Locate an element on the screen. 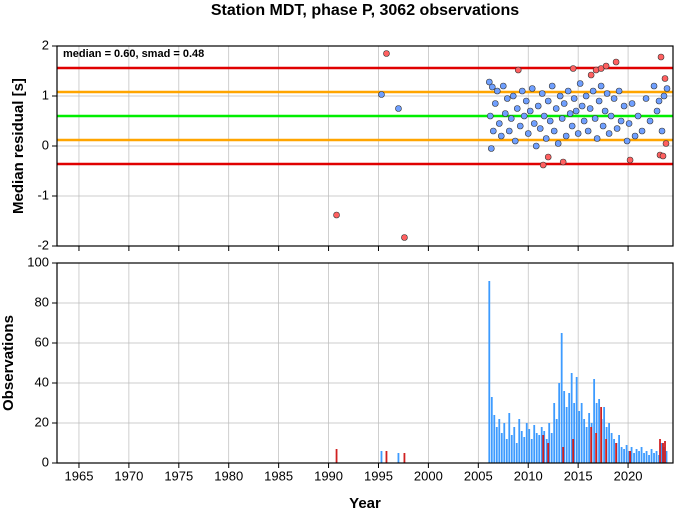 The image size is (677, 511). x-tick-label: 2020 is located at coordinates (628, 475).